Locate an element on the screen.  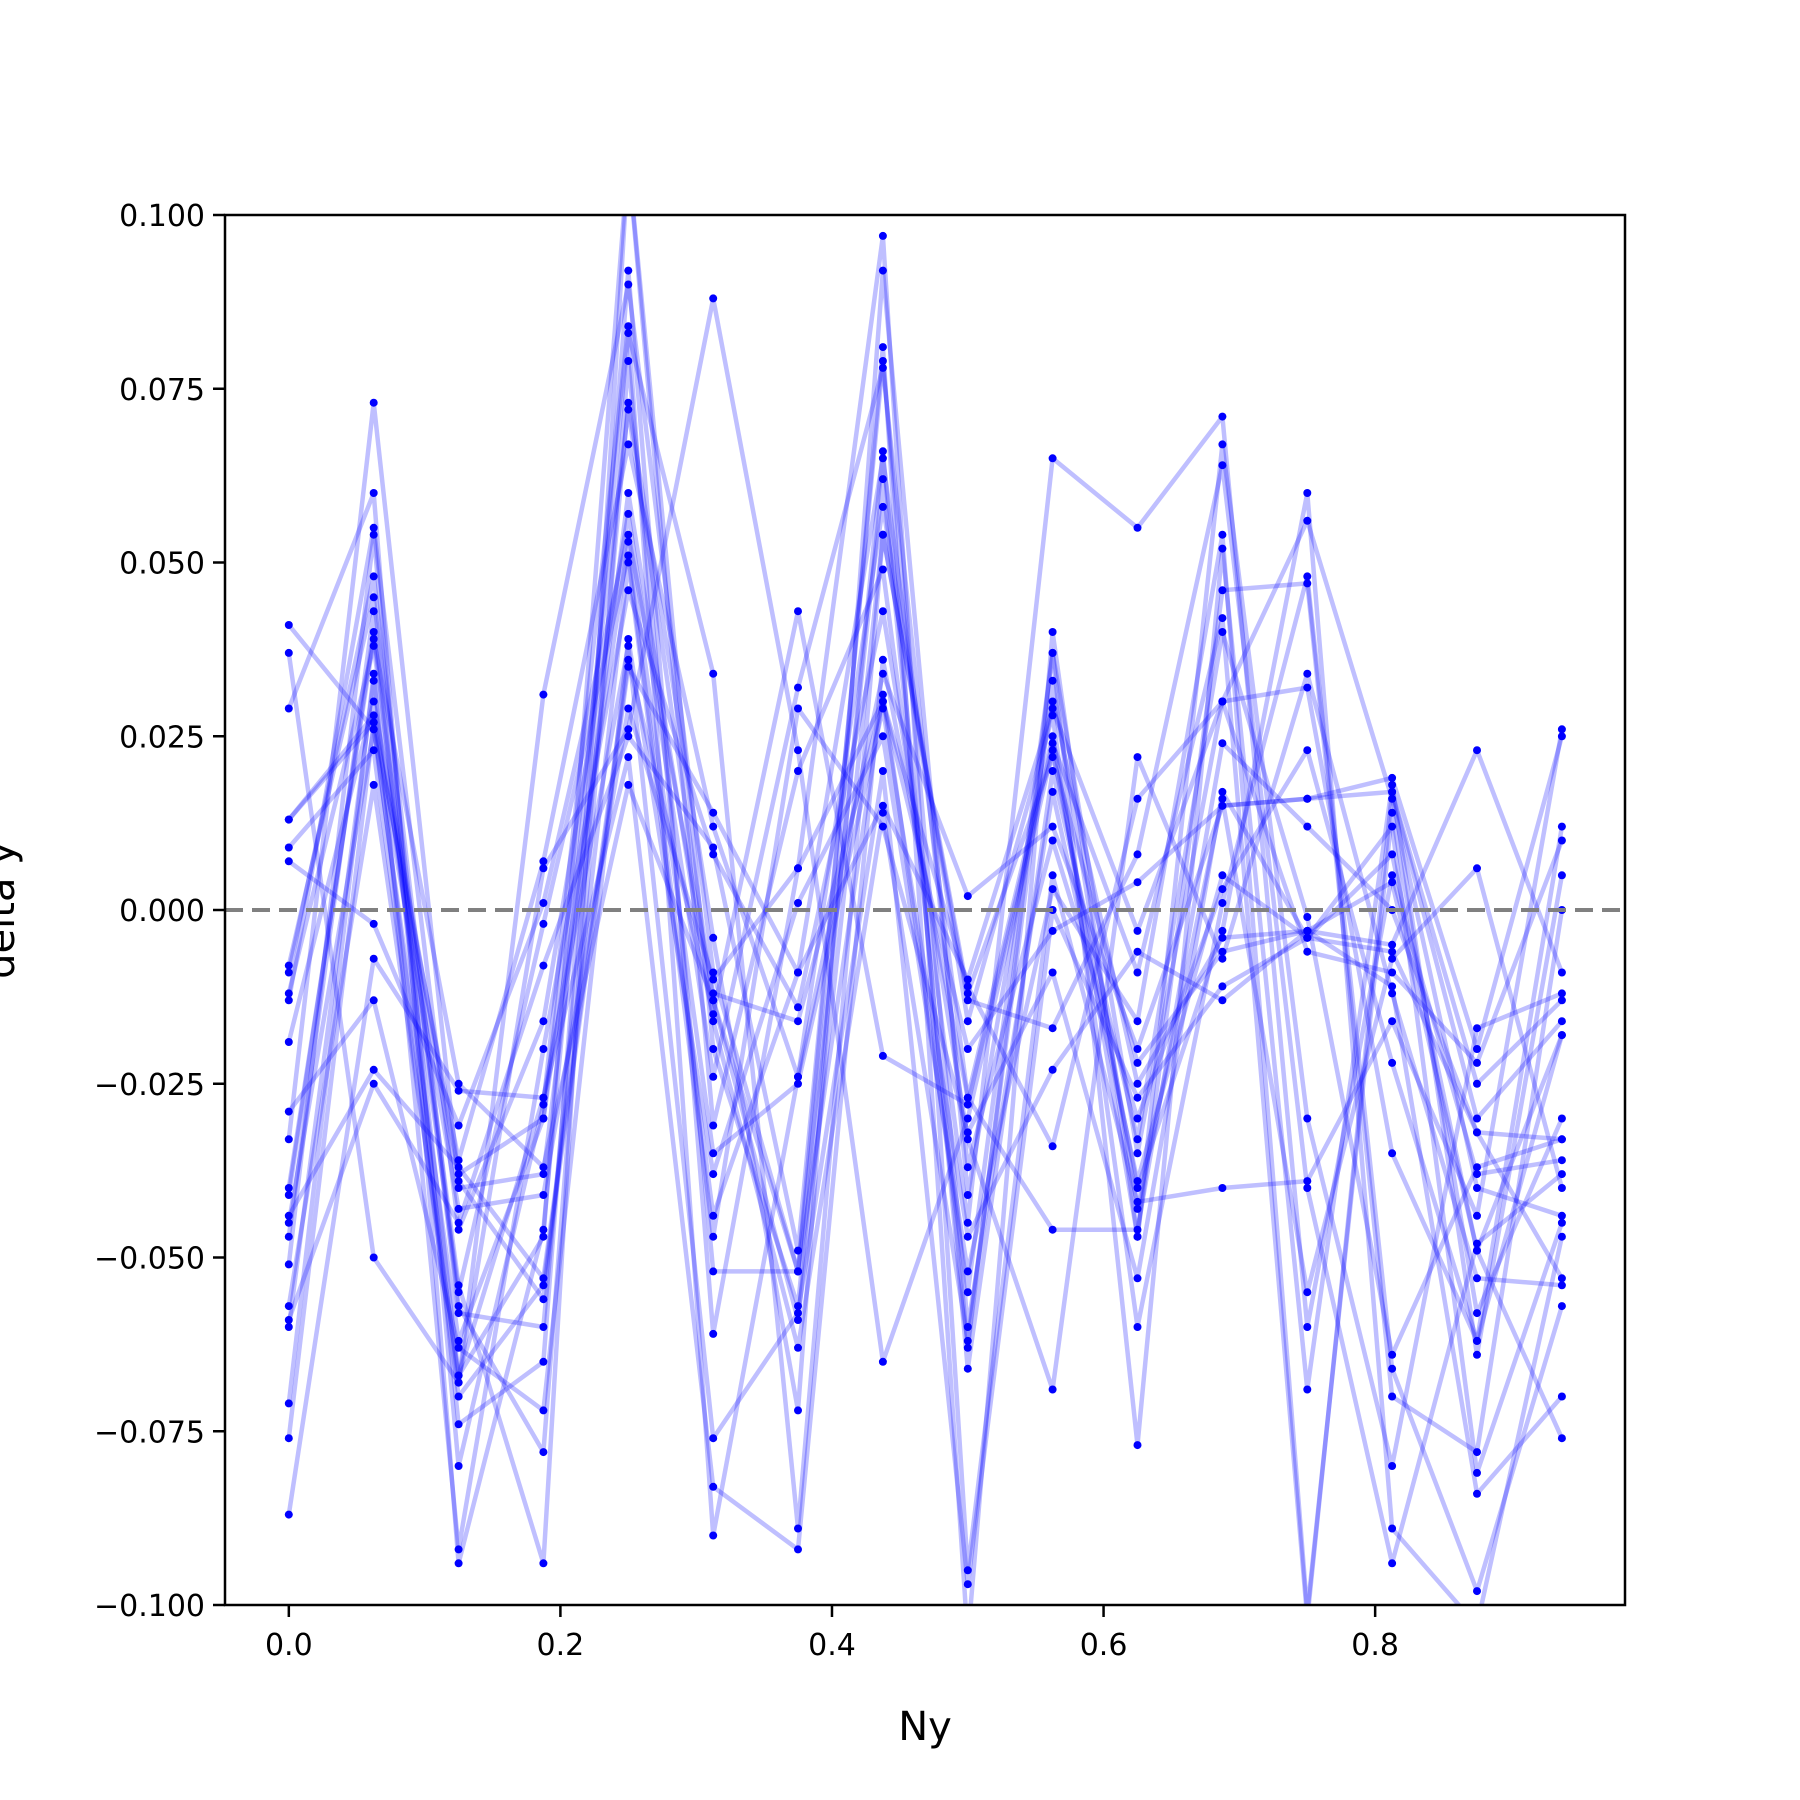
y-tick-label: −0.100 is located at coordinates (149, 1606).